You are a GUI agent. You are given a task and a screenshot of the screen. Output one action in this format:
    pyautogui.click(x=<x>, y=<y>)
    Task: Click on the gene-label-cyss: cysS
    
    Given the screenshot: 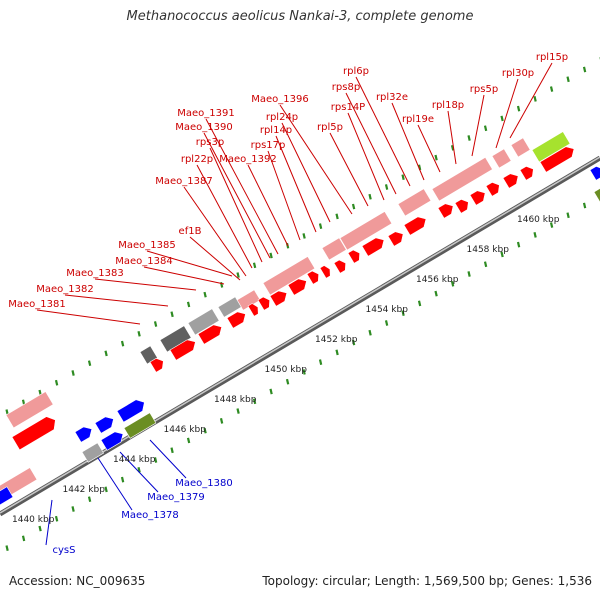 What is the action you would take?
    pyautogui.click(x=64, y=550)
    